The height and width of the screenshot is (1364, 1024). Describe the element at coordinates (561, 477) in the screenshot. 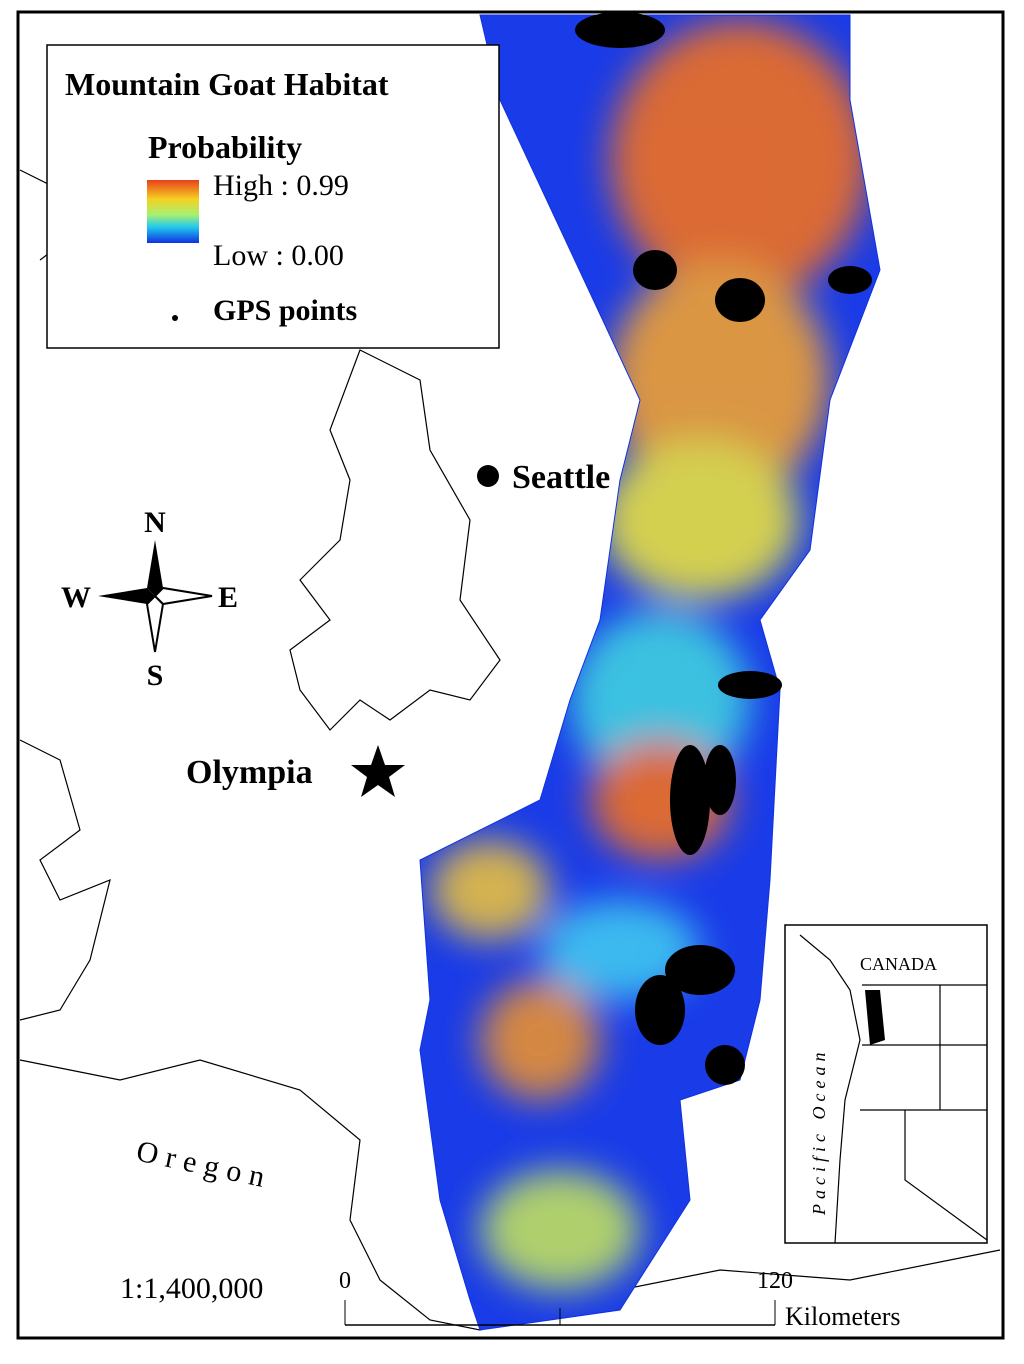

I see `place-label: Seattle` at that location.